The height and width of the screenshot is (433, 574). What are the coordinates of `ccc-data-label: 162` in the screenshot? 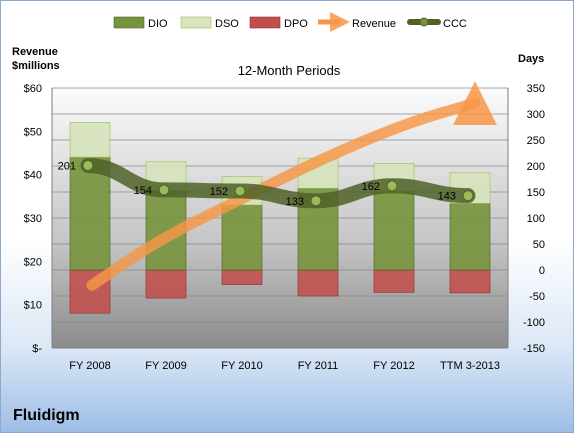 It's located at (371, 187).